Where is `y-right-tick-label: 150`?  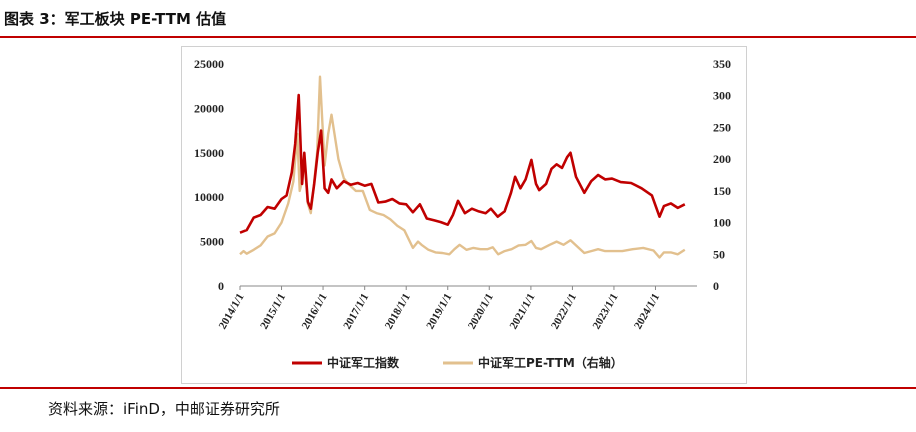
y-right-tick-label: 150 is located at coordinates (722, 191).